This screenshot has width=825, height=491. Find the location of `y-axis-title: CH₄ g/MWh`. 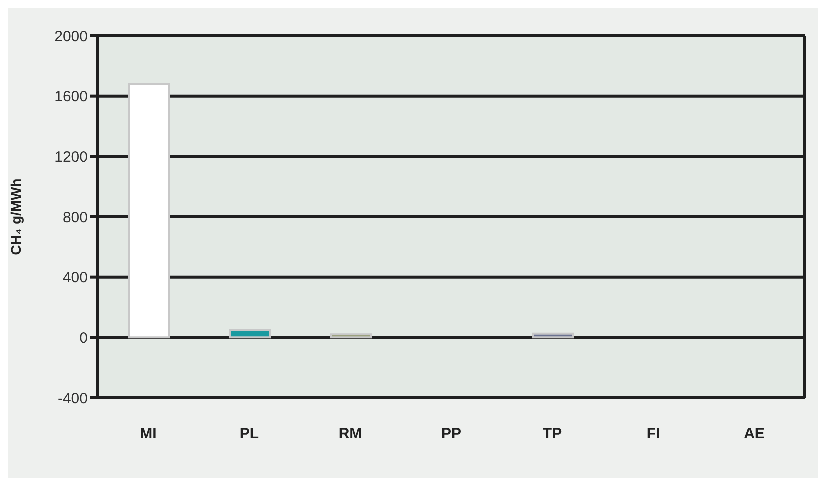

y-axis-title: CH₄ g/MWh is located at coordinates (16, 217).